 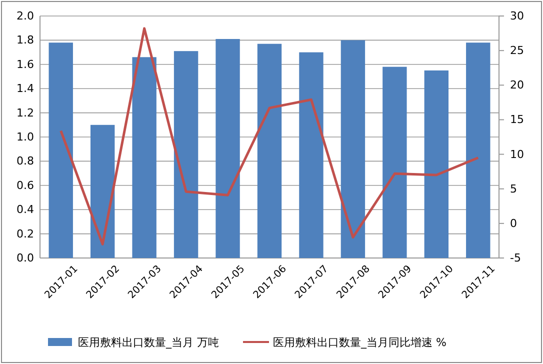 What do you see at coordinates (513, 189) in the screenshot?
I see `y2-tick-label: 5` at bounding box center [513, 189].